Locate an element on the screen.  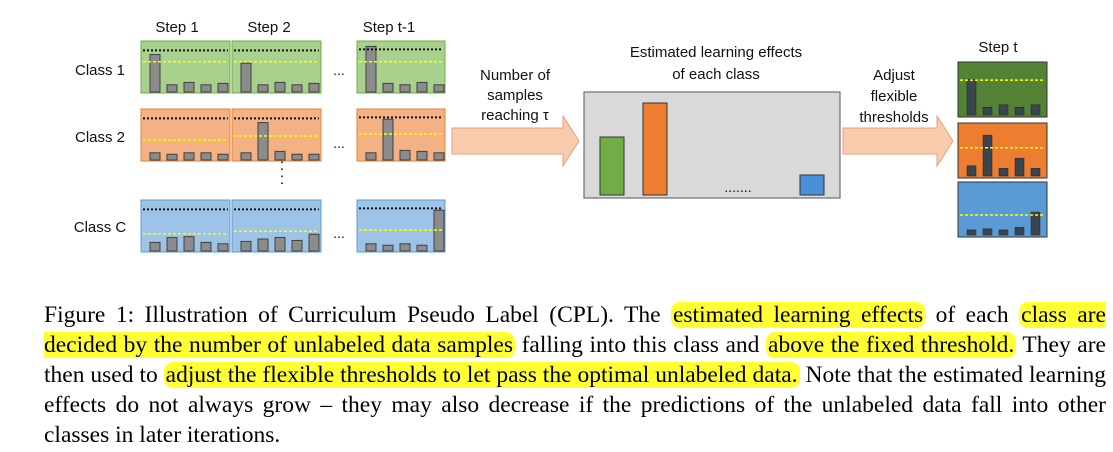
panel-title-line2: of each class is located at coordinates (716, 74).